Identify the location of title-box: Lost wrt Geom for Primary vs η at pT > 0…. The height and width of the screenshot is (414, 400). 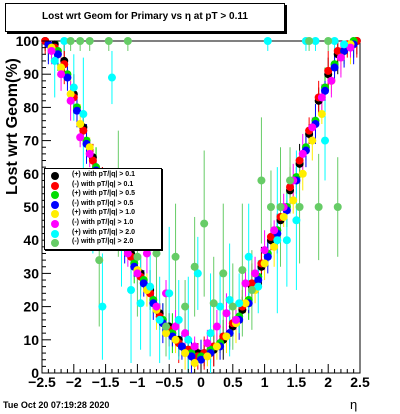
(145, 17).